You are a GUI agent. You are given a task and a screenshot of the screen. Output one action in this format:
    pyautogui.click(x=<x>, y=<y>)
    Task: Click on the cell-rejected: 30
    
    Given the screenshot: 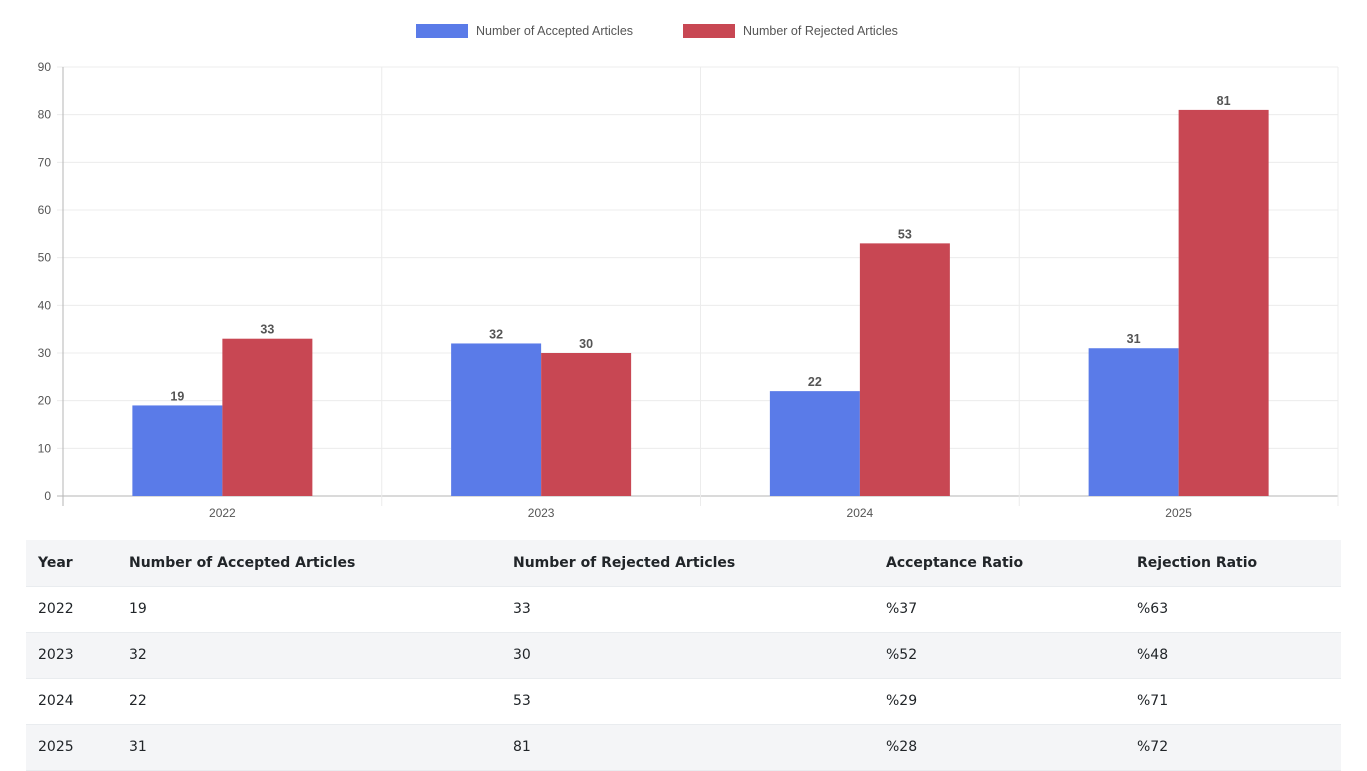 What is the action you would take?
    pyautogui.click(x=687, y=655)
    